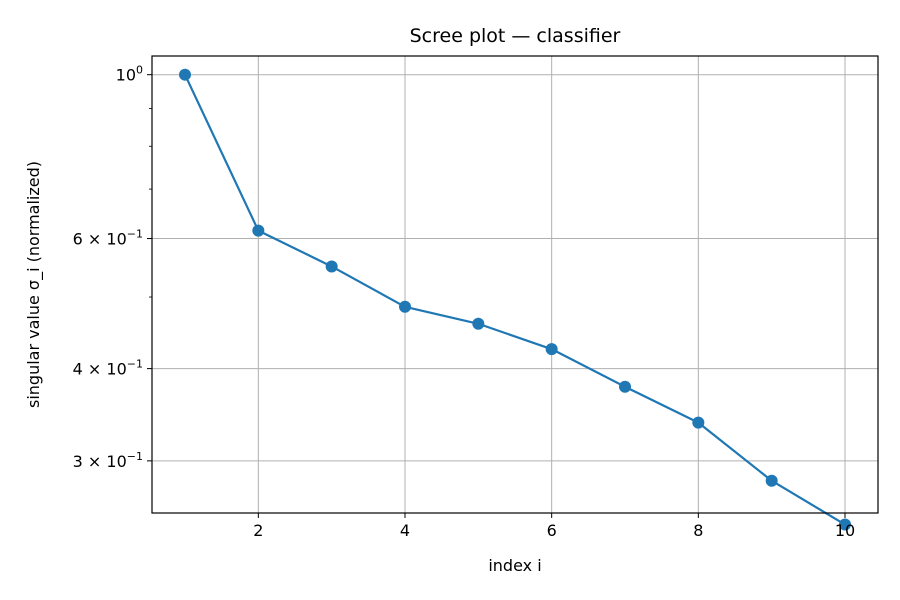  Describe the element at coordinates (514, 565) in the screenshot. I see `x-axis-label: index i` at that location.